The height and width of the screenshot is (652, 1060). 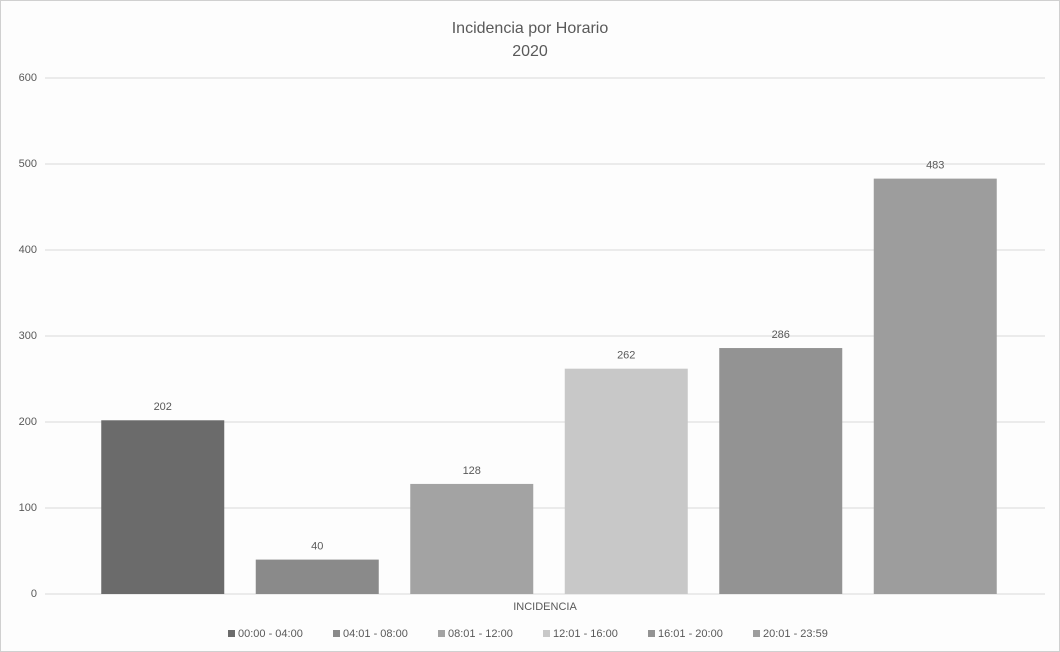 I want to click on legend-label: 16:01 - 20:00, so click(x=690, y=634).